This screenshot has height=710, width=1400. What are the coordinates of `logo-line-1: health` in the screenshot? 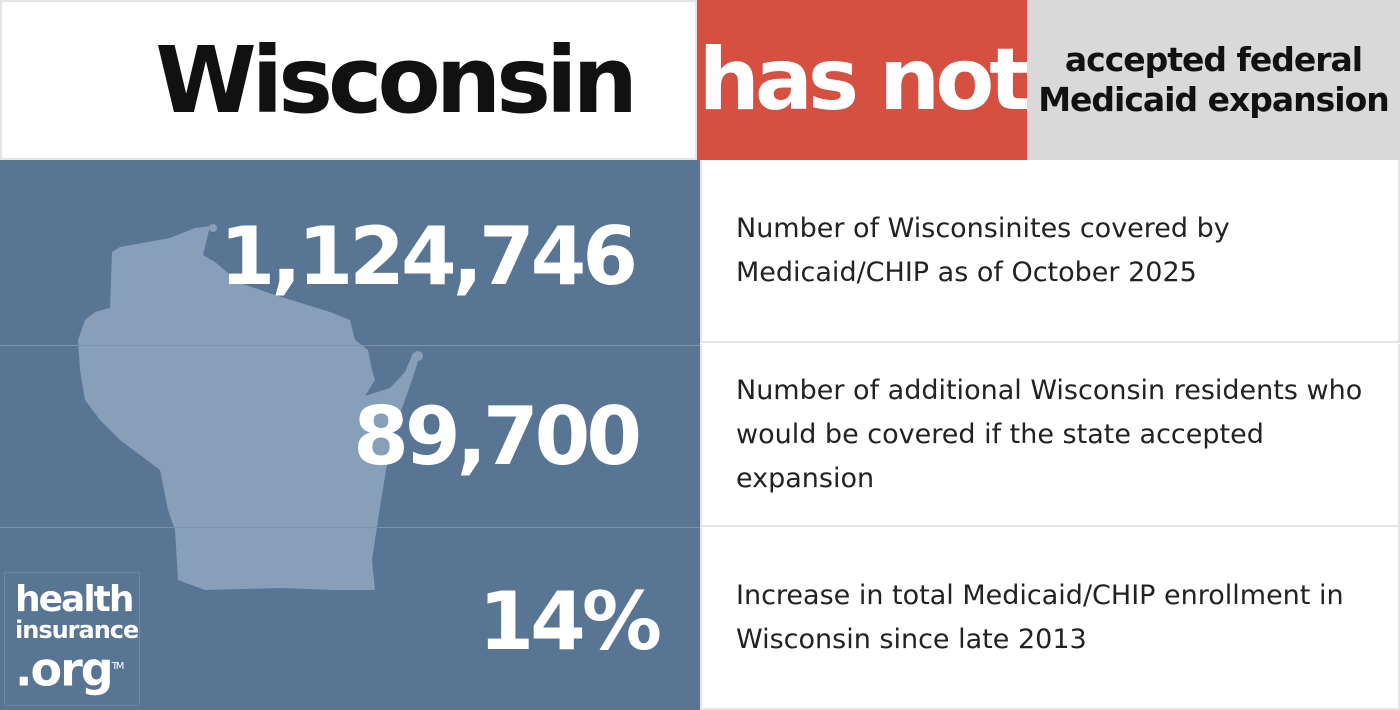 It's located at (75, 599).